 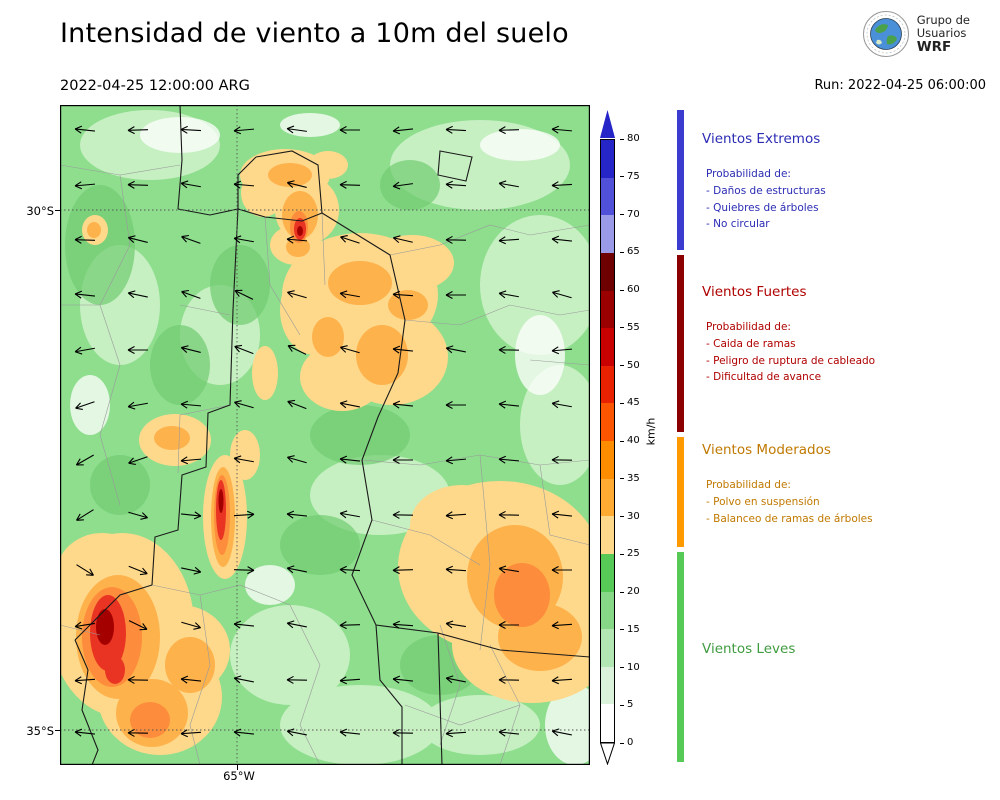 What do you see at coordinates (57, 730) in the screenshot?
I see `axis-tick` at bounding box center [57, 730].